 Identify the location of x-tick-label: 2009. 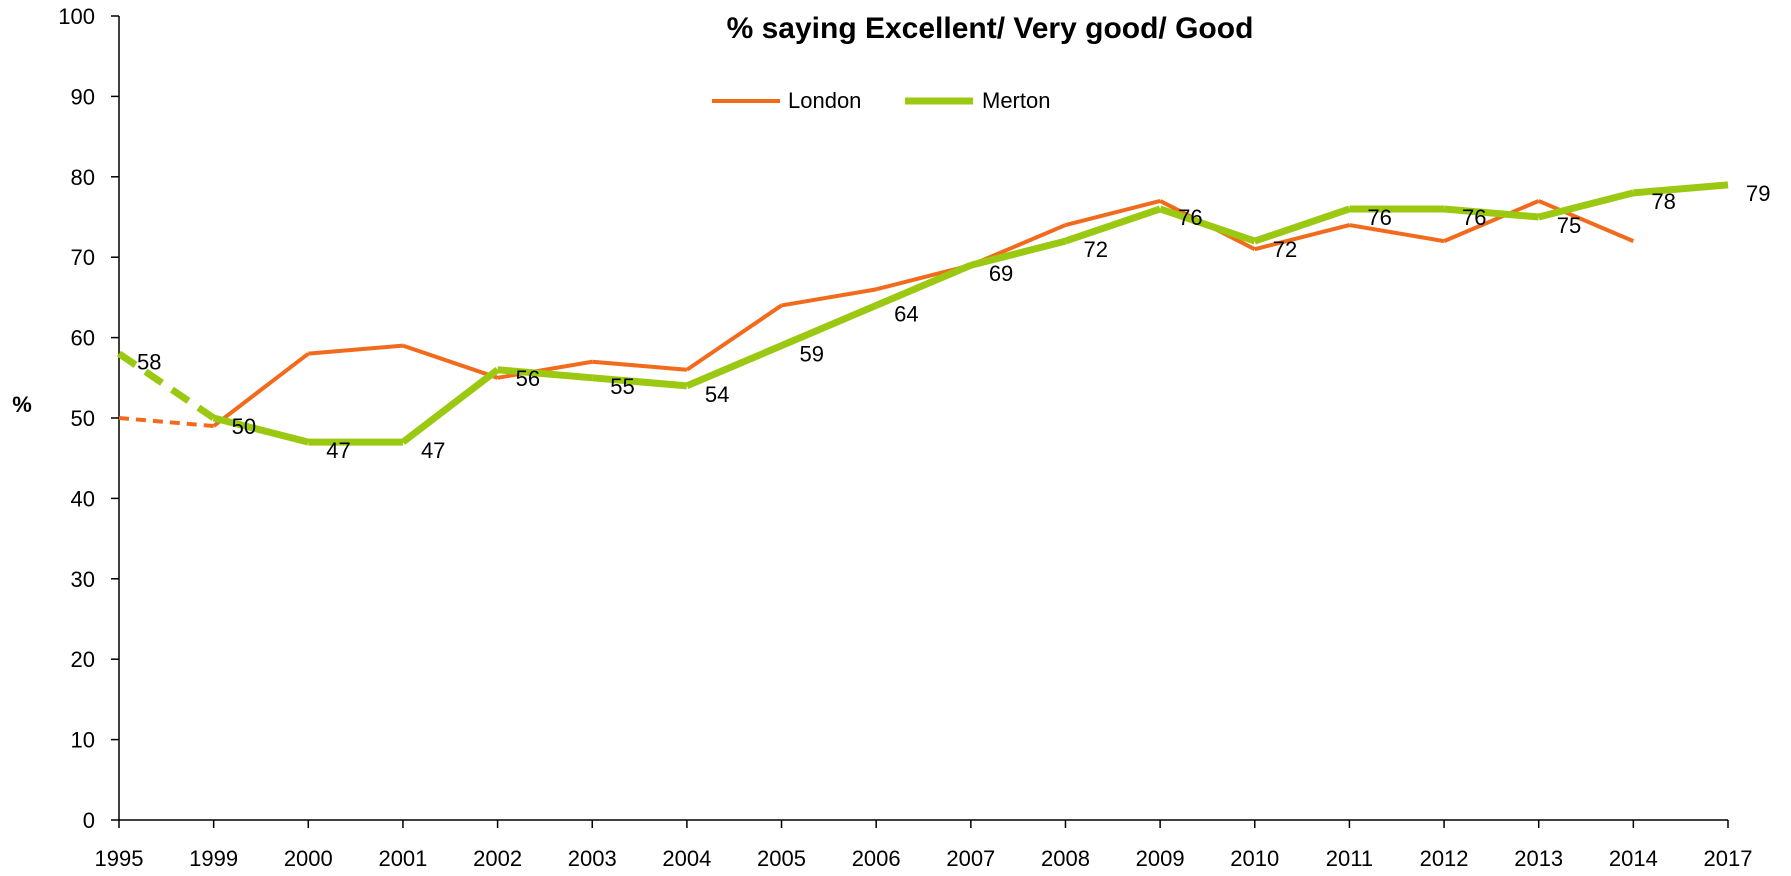
(1160, 858).